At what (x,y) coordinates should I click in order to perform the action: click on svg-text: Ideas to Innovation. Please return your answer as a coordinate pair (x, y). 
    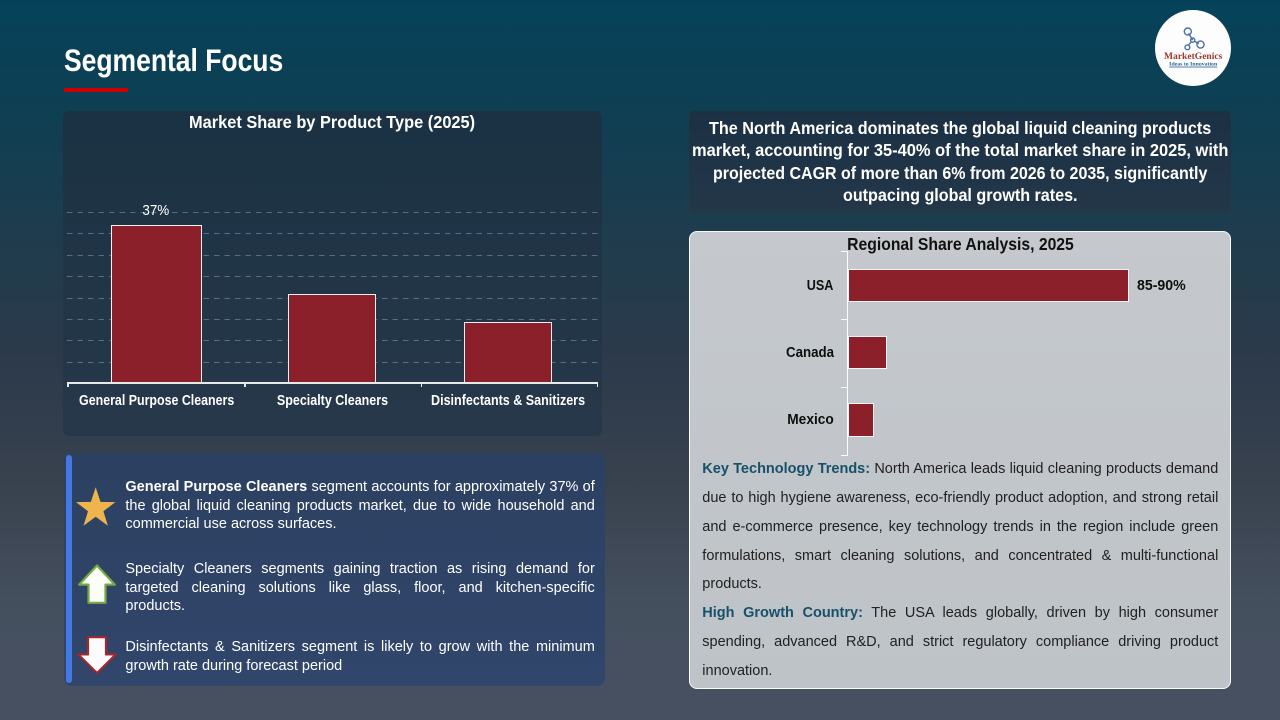
    Looking at the image, I should click on (1193, 65).